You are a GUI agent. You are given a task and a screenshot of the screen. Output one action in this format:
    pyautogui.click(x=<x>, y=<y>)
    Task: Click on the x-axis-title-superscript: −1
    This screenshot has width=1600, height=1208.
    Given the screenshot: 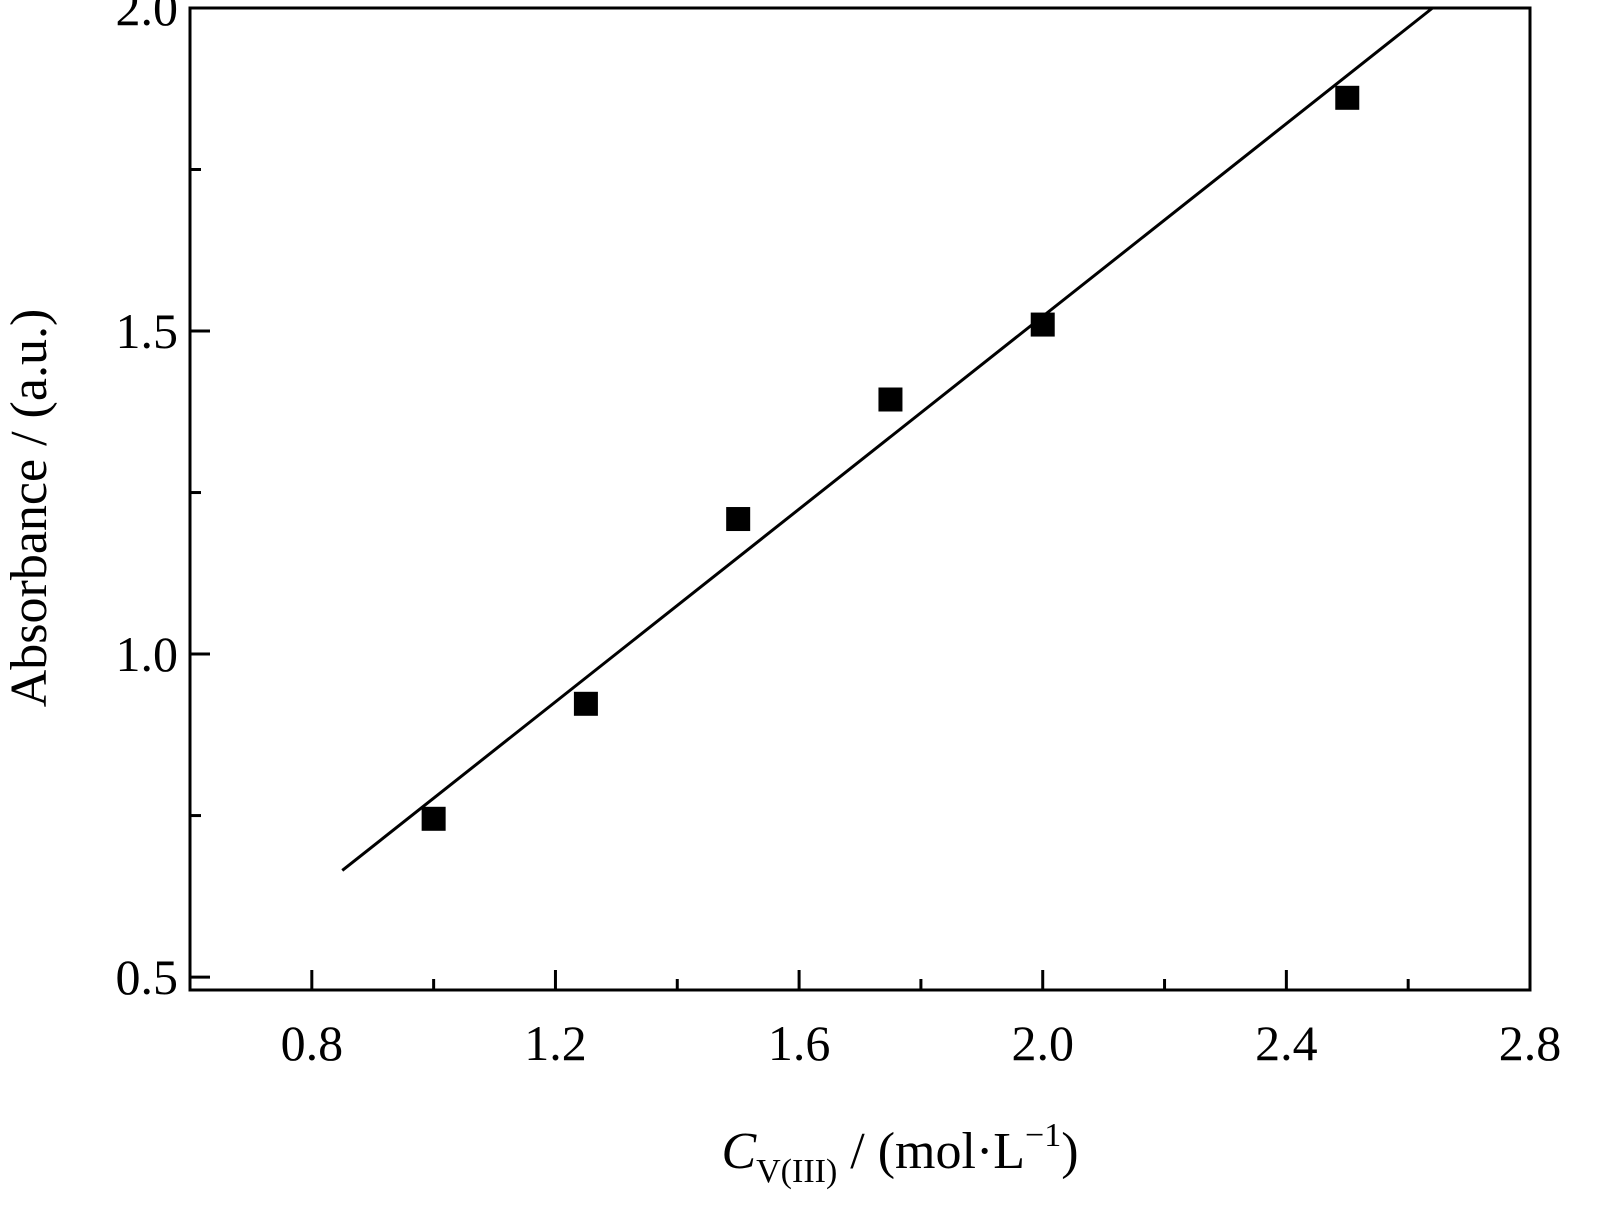 What is the action you would take?
    pyautogui.click(x=1043, y=1135)
    